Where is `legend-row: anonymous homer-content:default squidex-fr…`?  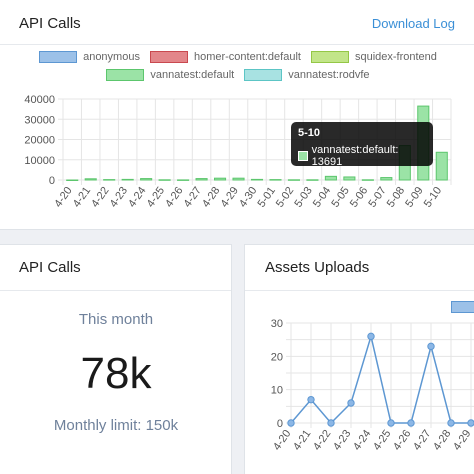
legend-row: anonymous homer-content:default squidex-fr… is located at coordinates (237, 57).